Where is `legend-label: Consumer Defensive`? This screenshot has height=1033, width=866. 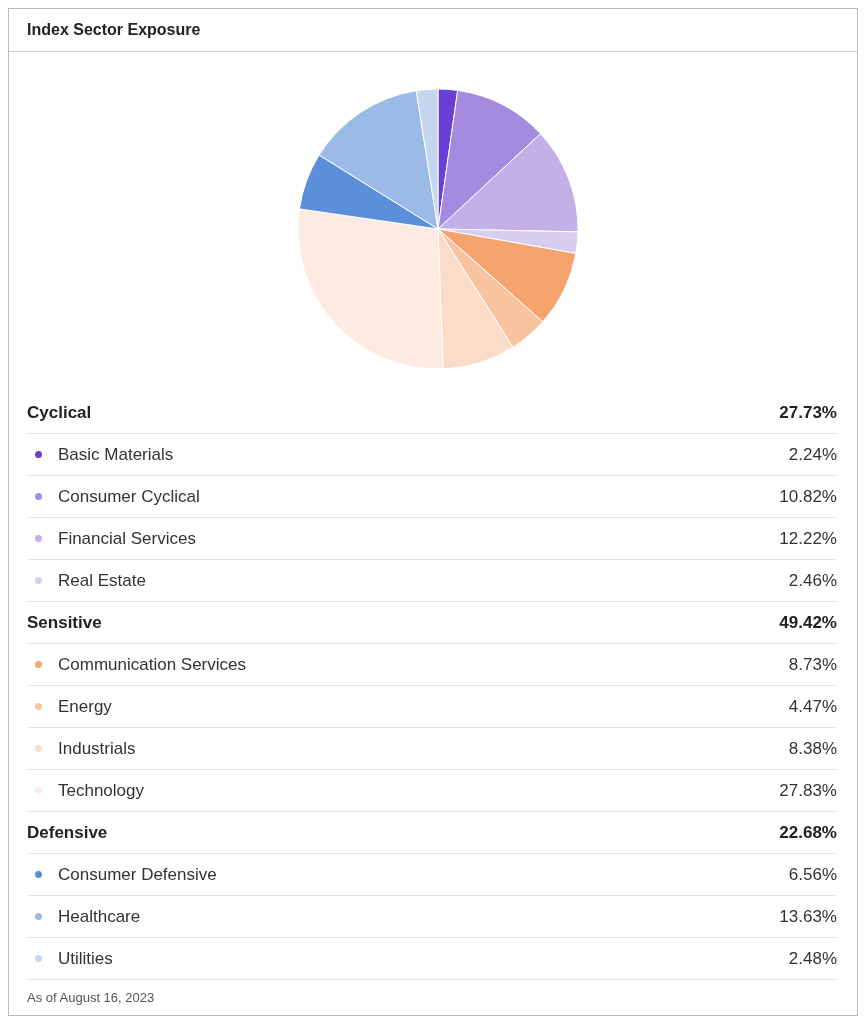
legend-label: Consumer Defensive is located at coordinates (137, 874).